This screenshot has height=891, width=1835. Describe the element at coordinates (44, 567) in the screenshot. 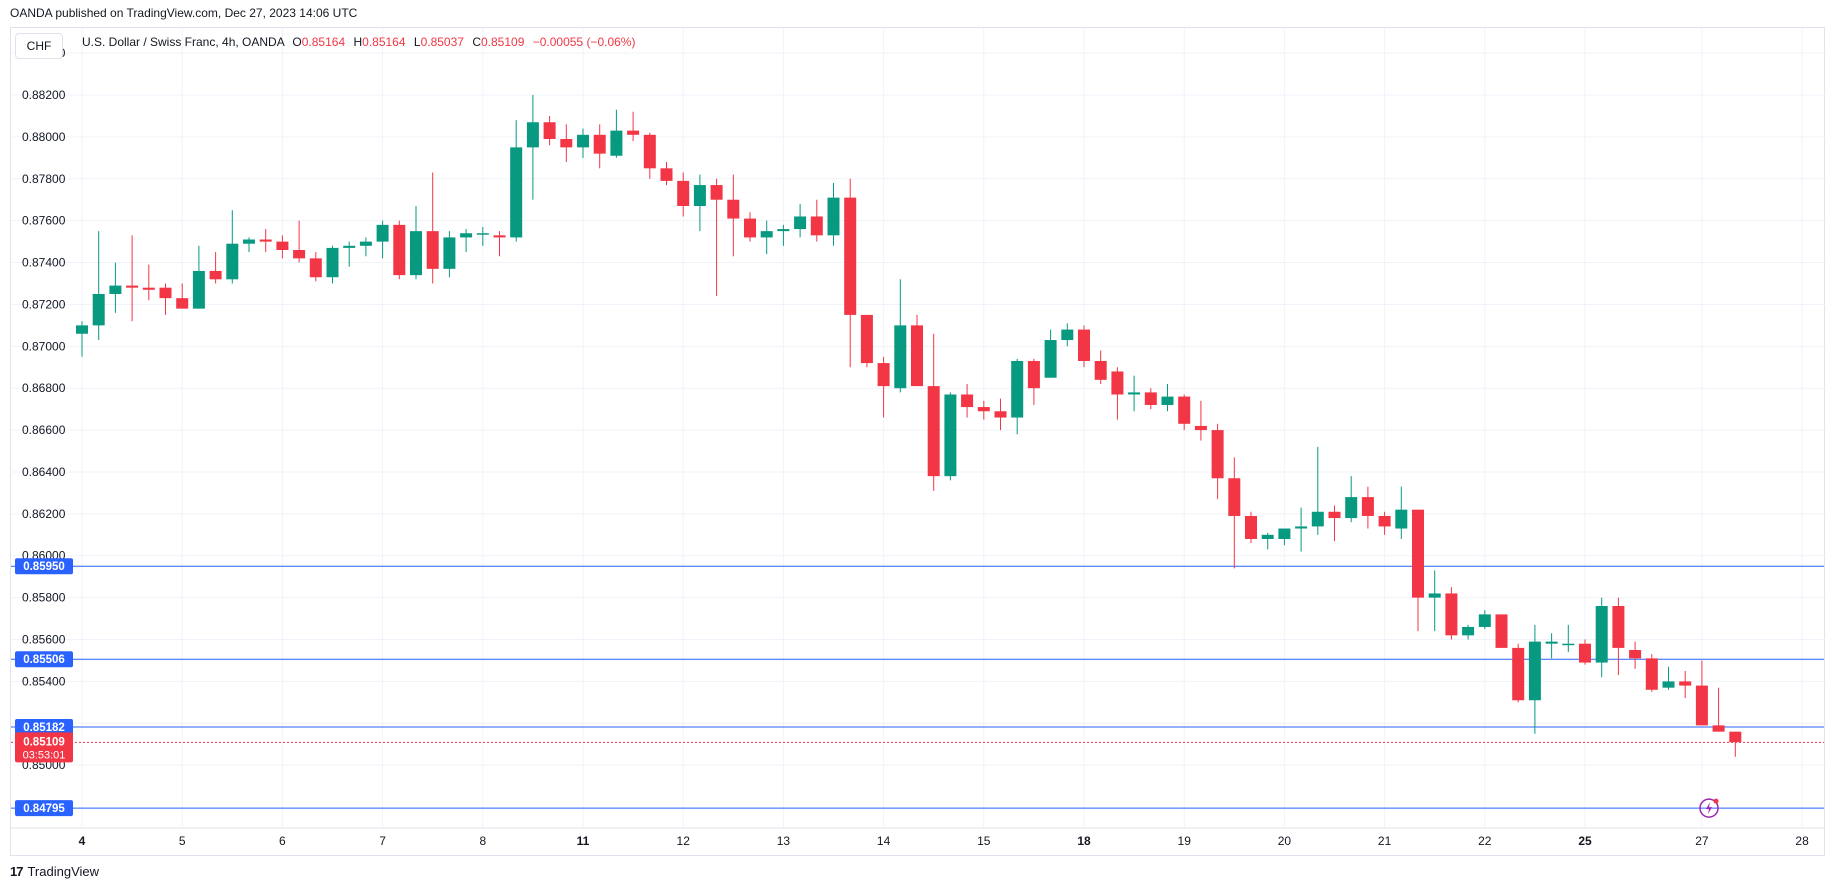

I see `level-label: 0.85950` at that location.